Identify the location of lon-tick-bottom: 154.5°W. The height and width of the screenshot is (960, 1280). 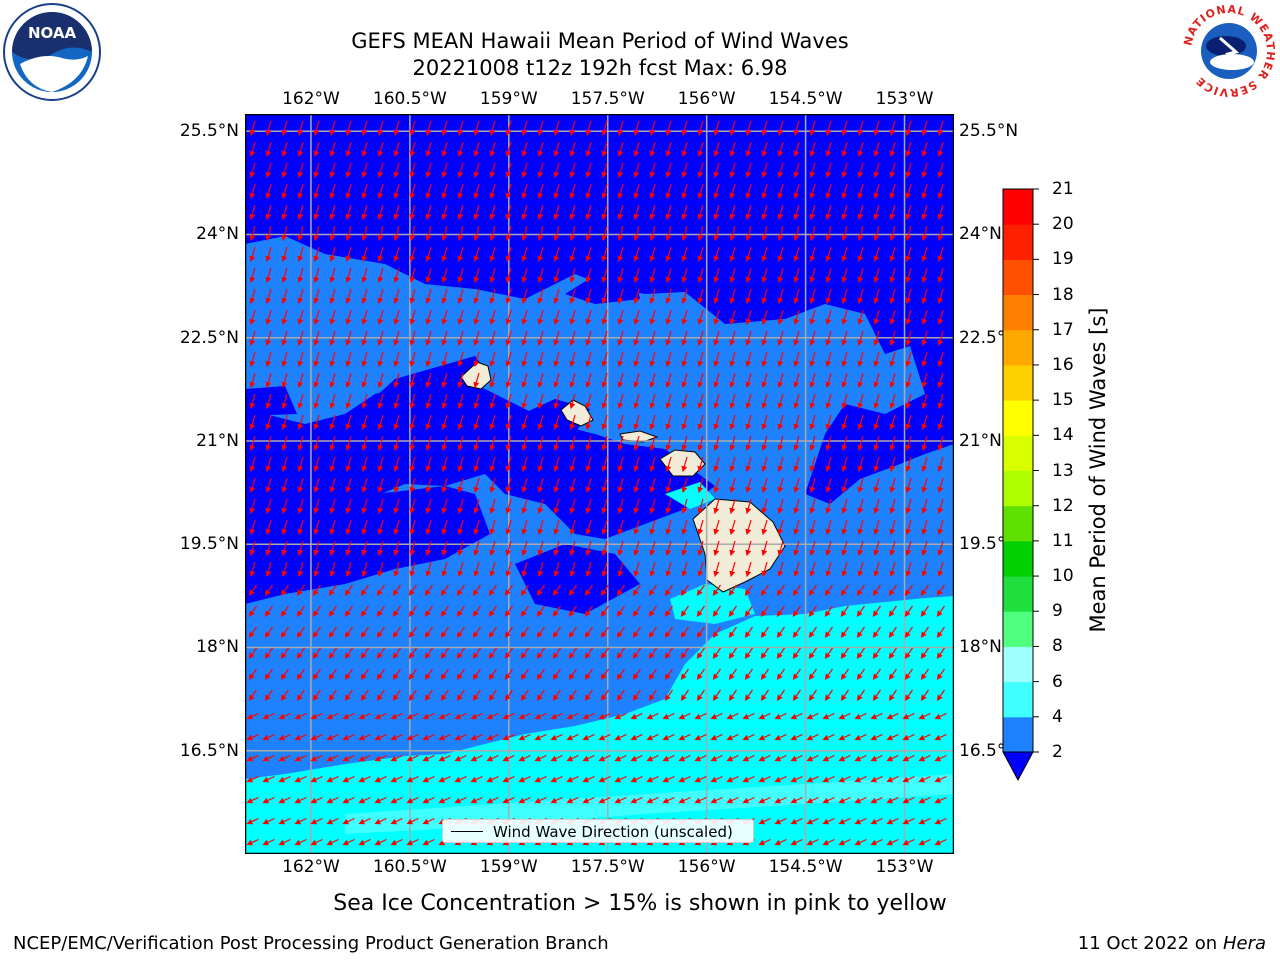
(805, 867).